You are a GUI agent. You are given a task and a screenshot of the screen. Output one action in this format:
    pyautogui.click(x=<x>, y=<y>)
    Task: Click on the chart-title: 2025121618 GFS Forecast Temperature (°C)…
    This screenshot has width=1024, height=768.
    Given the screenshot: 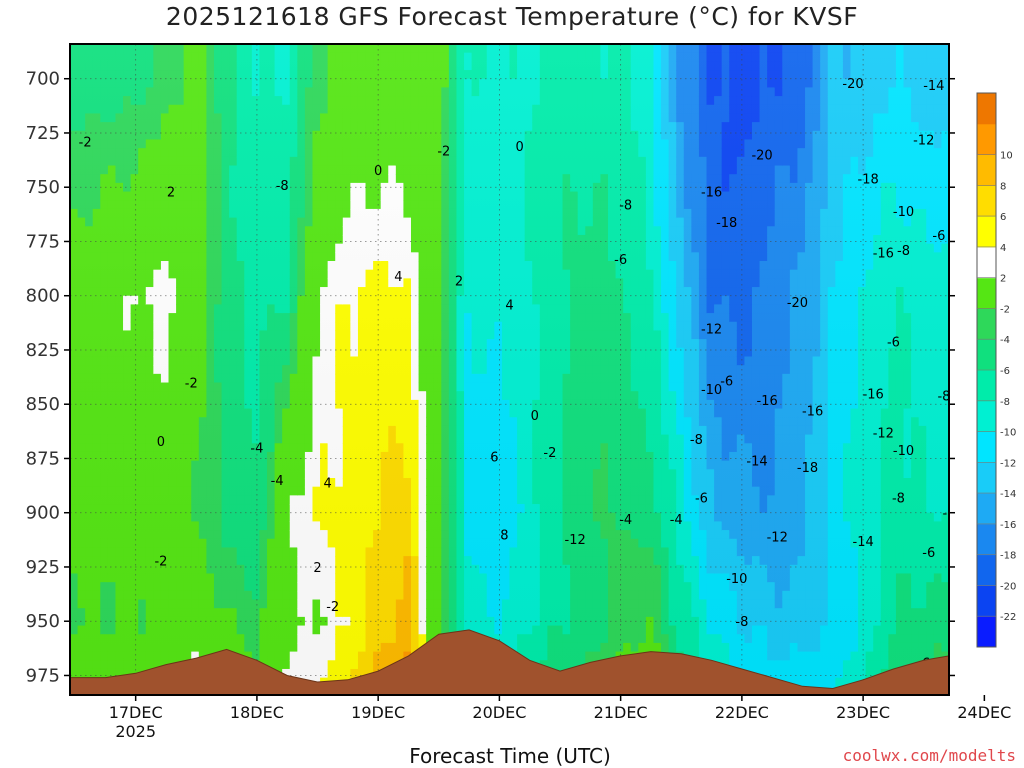 What is the action you would take?
    pyautogui.click(x=512, y=16)
    